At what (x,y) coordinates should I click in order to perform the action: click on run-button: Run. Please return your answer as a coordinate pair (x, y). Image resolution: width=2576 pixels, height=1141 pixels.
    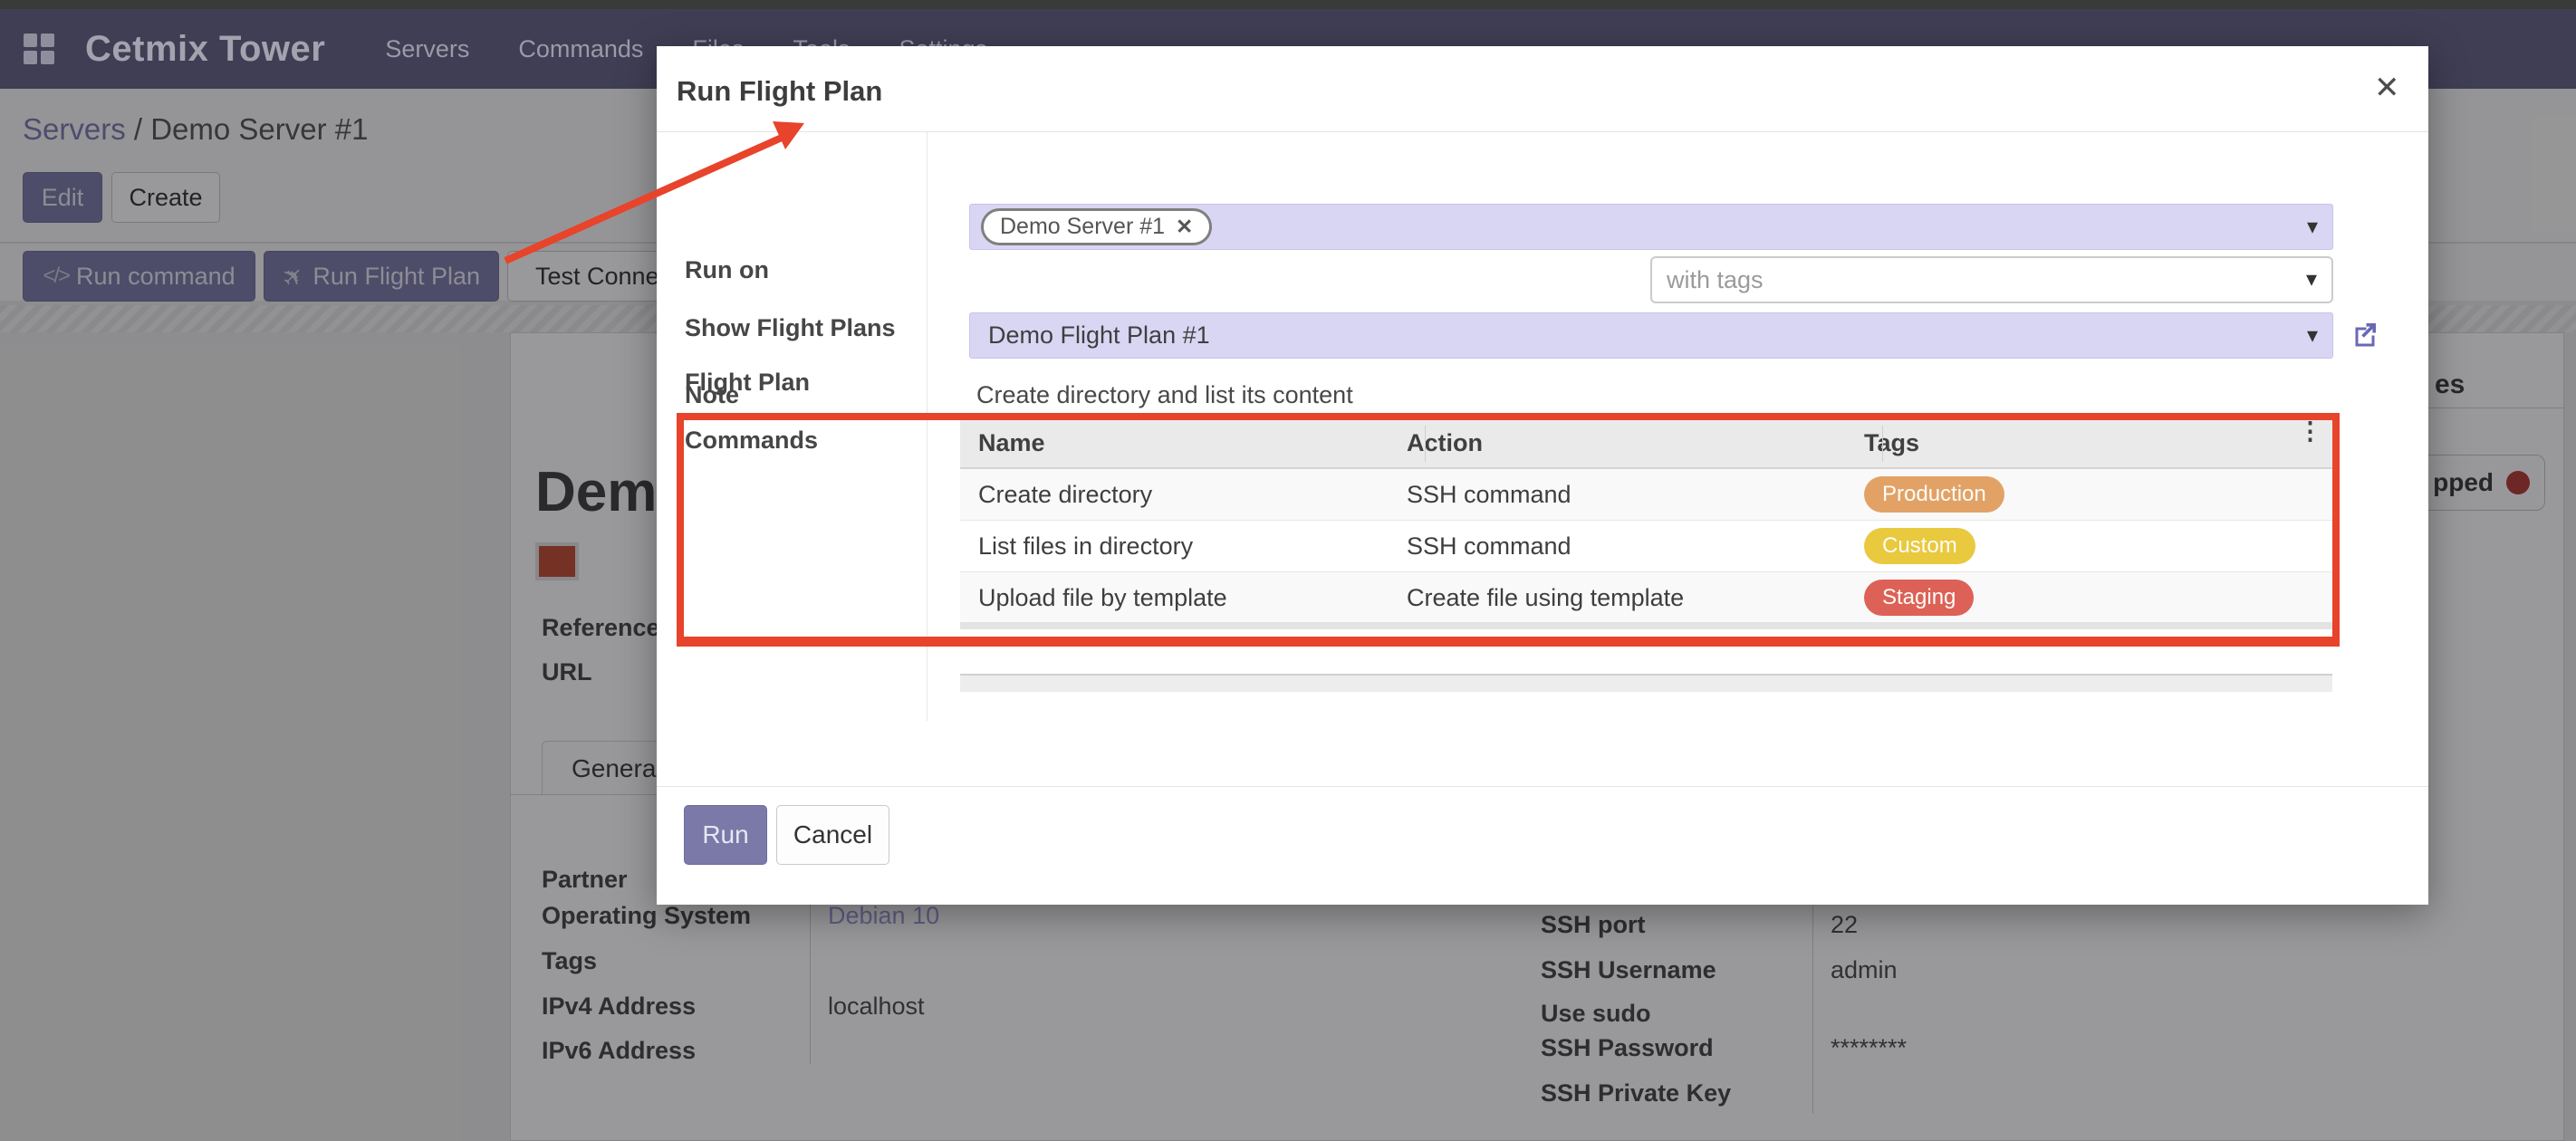
    Looking at the image, I should click on (725, 835).